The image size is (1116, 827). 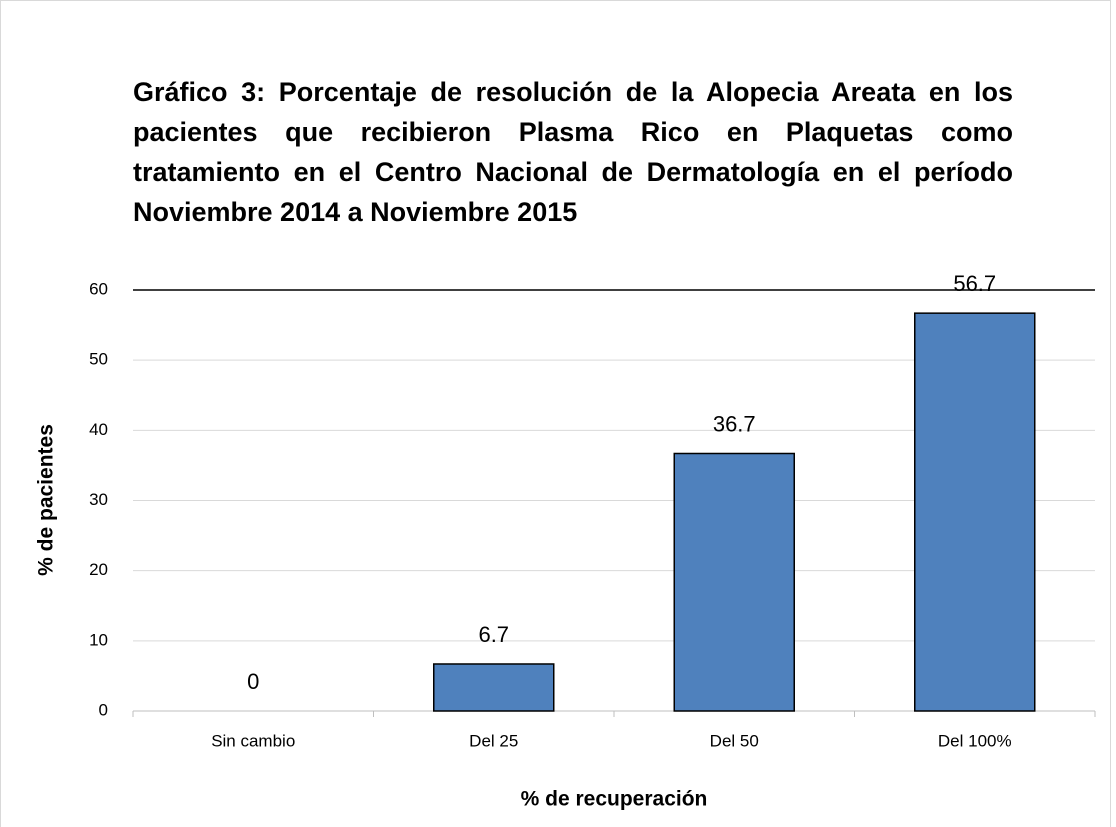 What do you see at coordinates (98, 569) in the screenshot?
I see `y-tick-label: 20` at bounding box center [98, 569].